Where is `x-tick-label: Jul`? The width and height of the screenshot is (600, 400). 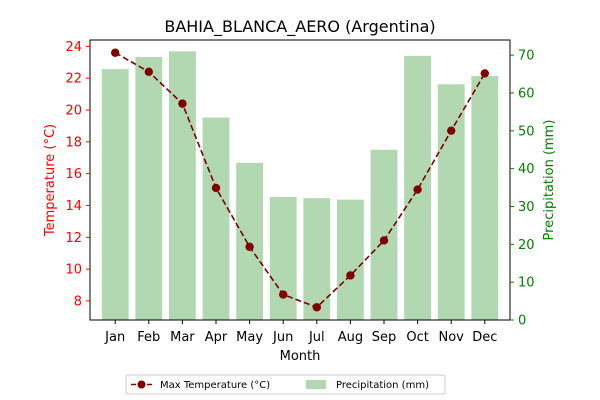 x-tick-label: Jul is located at coordinates (316, 337).